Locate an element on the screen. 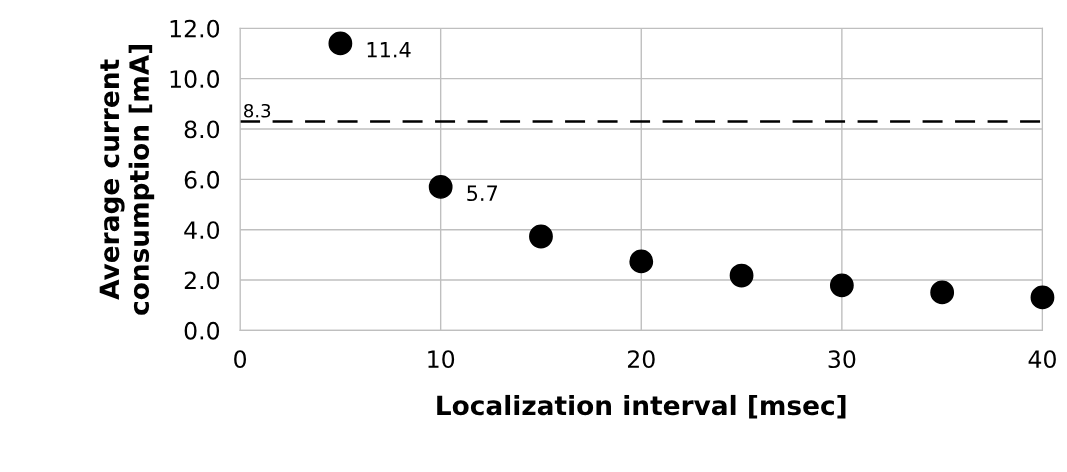 The width and height of the screenshot is (1067, 472). x-axis-title: Localization interval [msec] is located at coordinates (641, 406).